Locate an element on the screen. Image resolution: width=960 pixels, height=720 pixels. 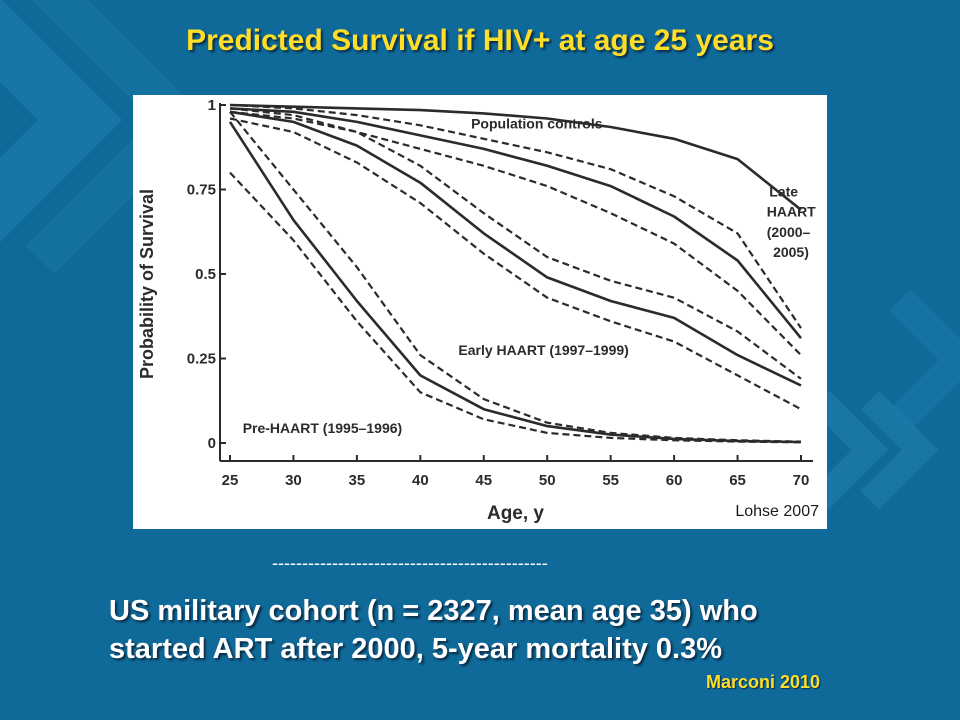
chart-annotation: Pre-HAART (1995–1996) is located at coordinates (323, 428).